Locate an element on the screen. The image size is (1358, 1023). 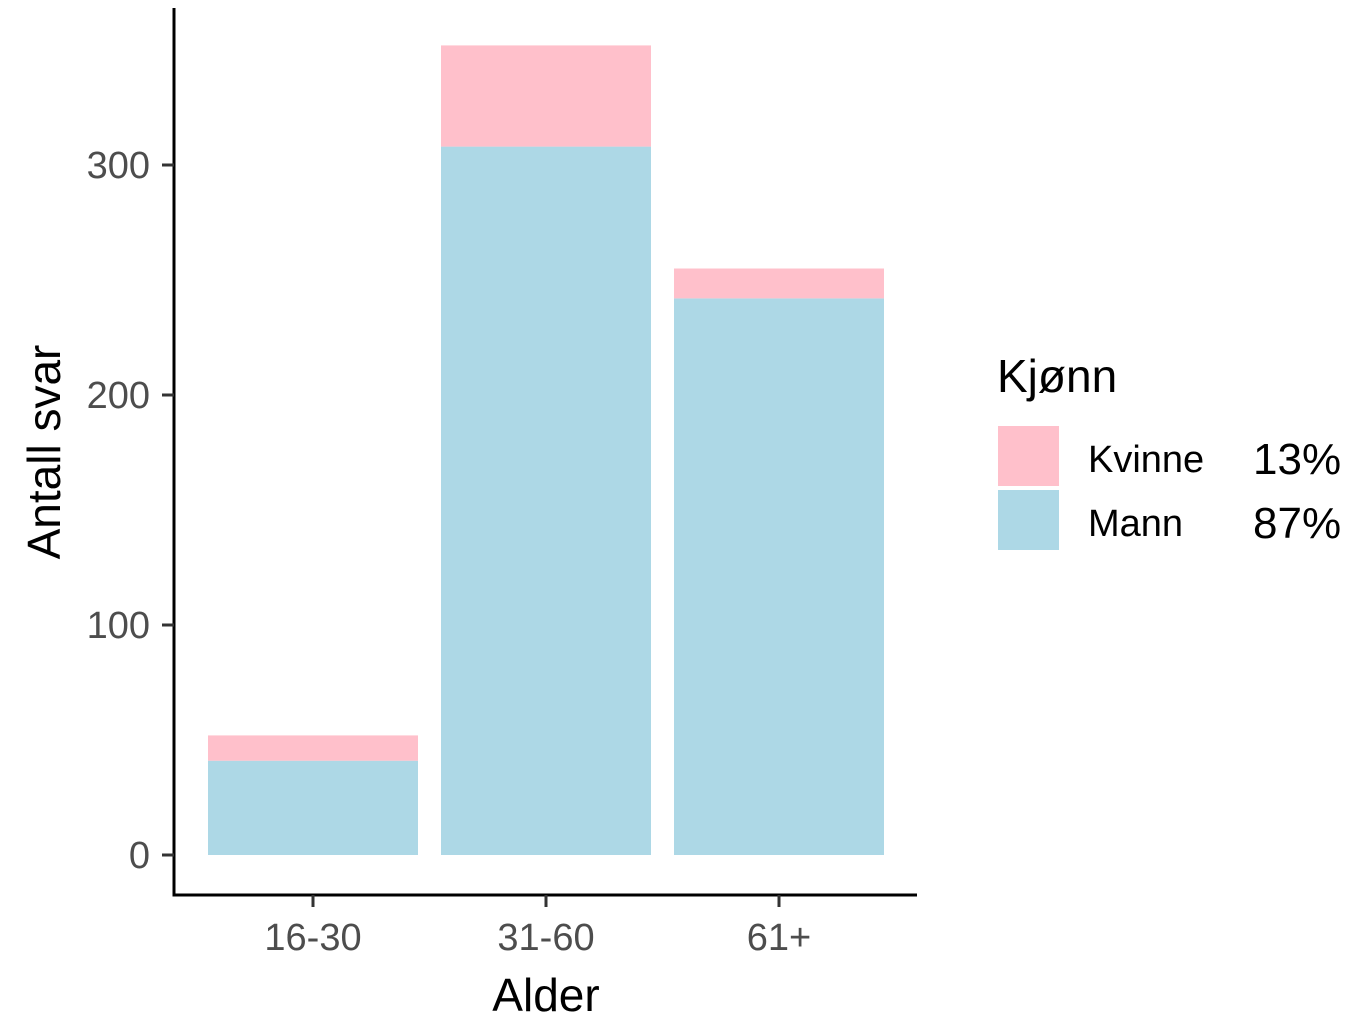
legend-label-mann: Mann is located at coordinates (1135, 524).